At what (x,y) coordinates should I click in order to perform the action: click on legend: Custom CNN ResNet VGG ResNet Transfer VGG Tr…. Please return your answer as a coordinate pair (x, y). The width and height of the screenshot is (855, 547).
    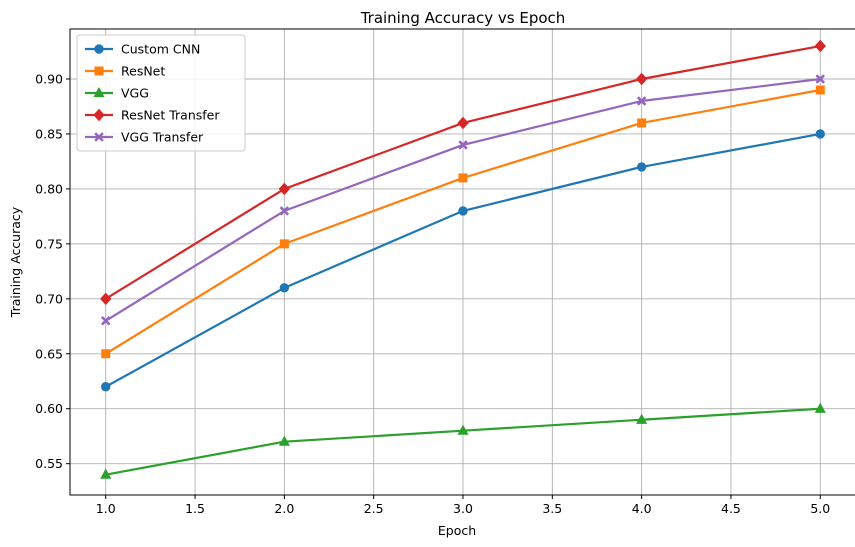
    Looking at the image, I should click on (161, 93).